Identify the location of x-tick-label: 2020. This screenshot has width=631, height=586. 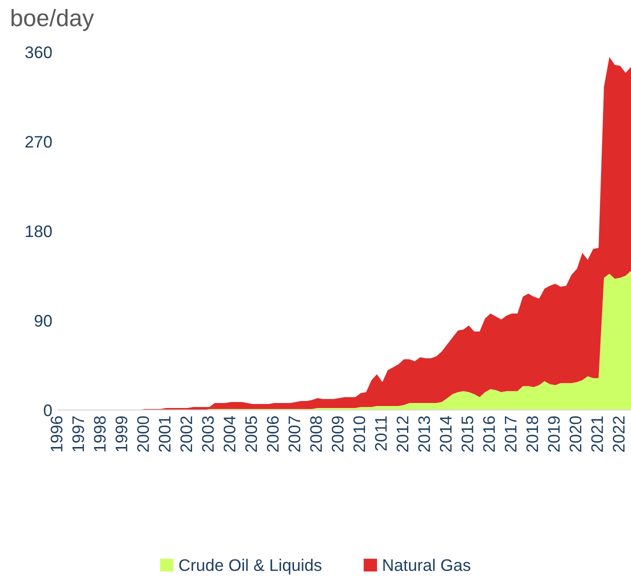
(576, 434).